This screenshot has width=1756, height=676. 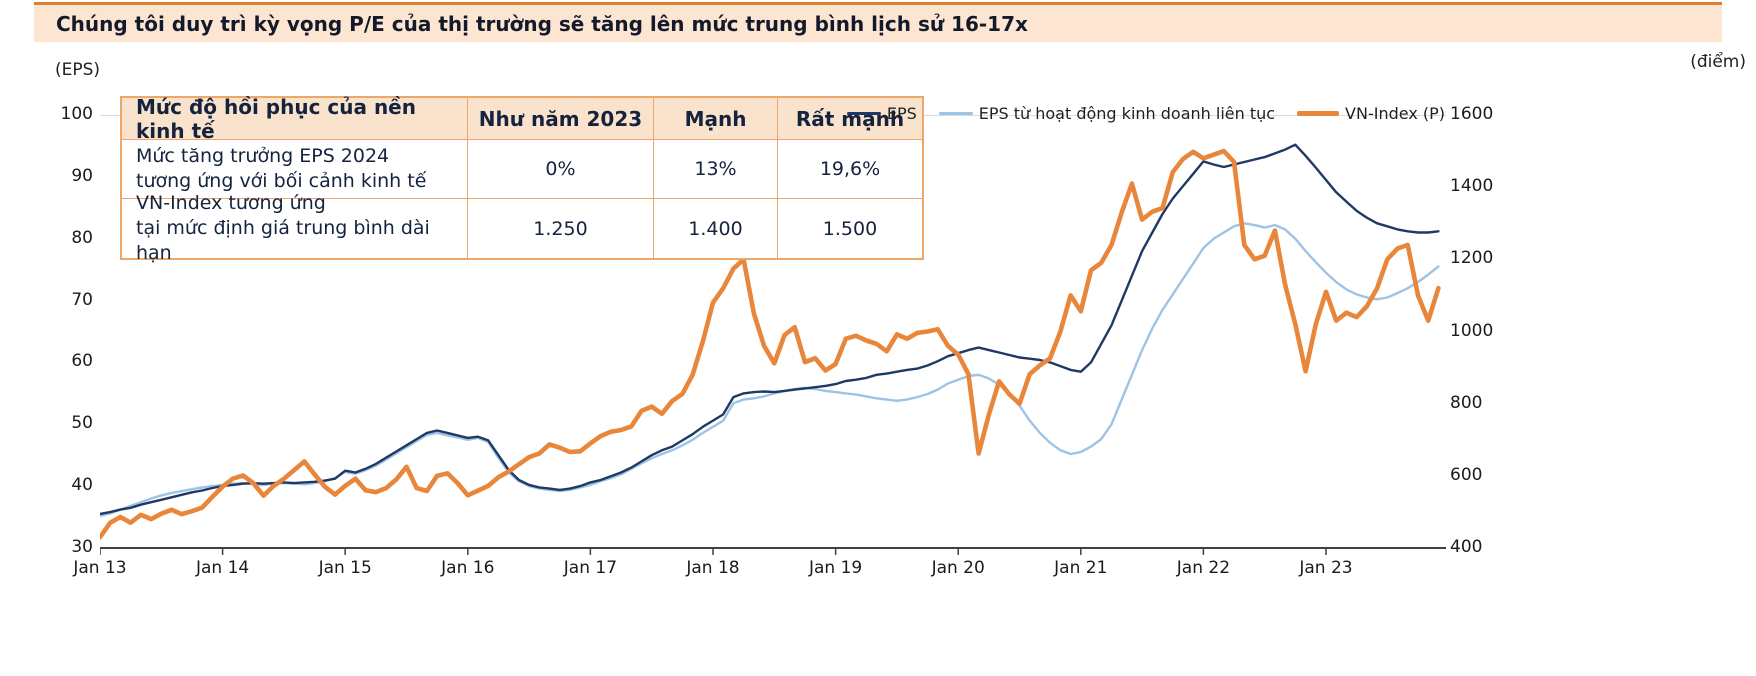 What do you see at coordinates (1472, 186) in the screenshot?
I see `right-axis-tick-label: 1400` at bounding box center [1472, 186].